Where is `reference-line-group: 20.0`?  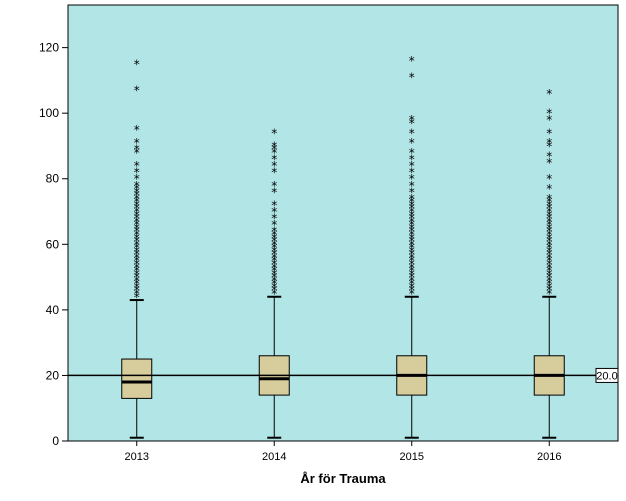 reference-line-group: 20.0 is located at coordinates (343, 375).